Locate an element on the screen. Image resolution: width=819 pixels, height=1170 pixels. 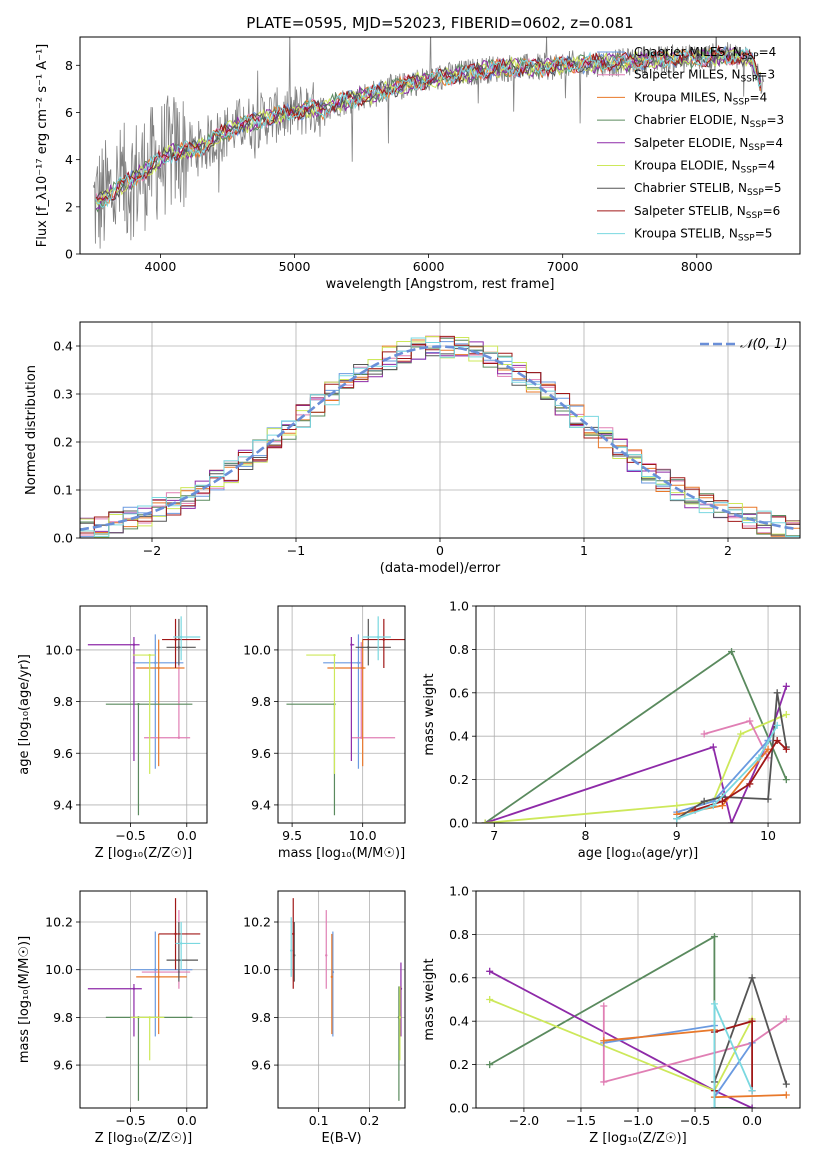
mass-z-ylabel: mass [log₁₀(M/M☉)] is located at coordinates (24, 999).